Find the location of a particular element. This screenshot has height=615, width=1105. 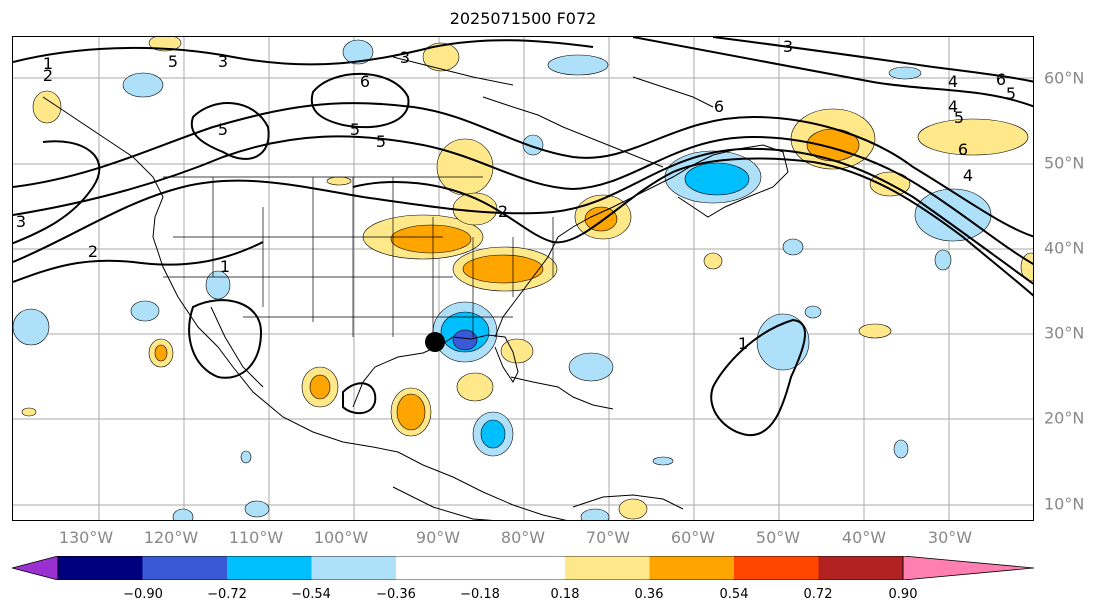

lat-label: 60°N is located at coordinates (1064, 78).